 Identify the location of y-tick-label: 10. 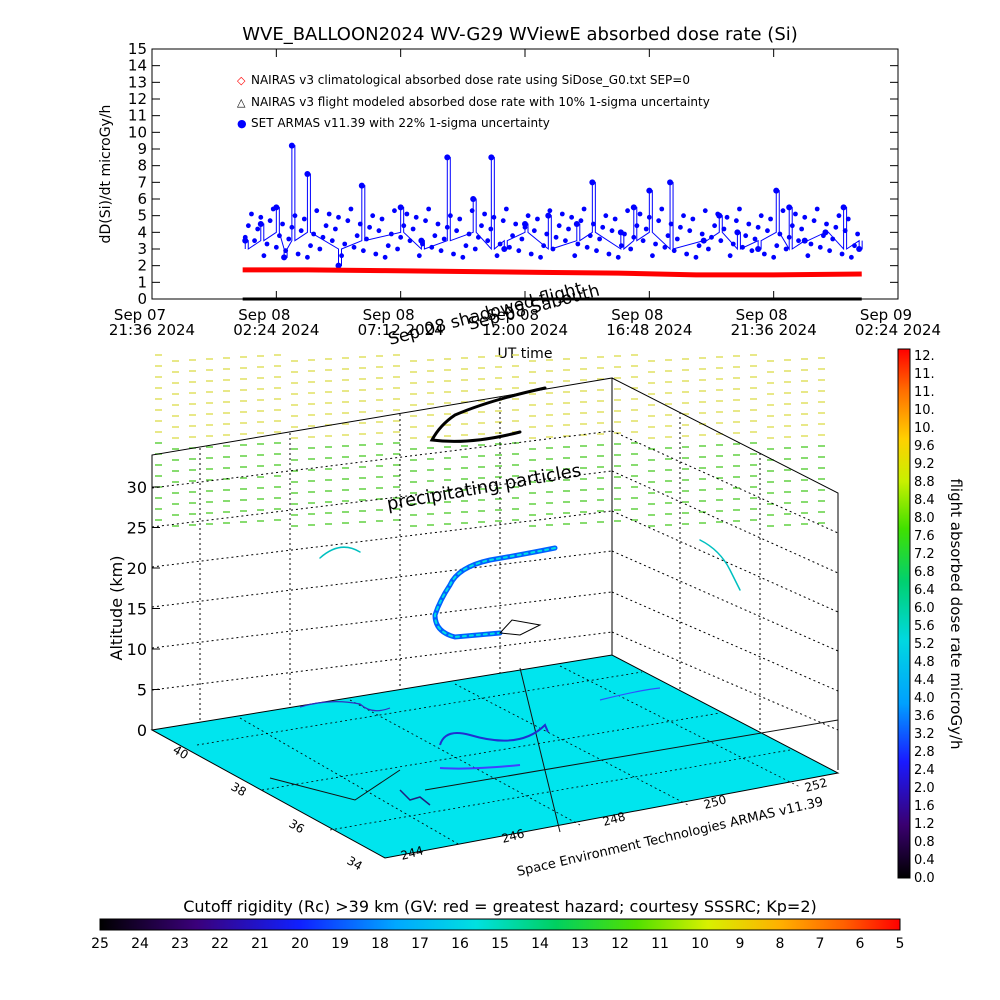
(137, 132).